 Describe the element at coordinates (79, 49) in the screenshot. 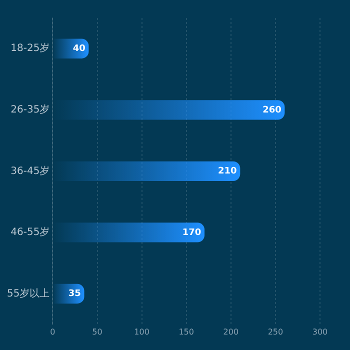

I see `data-label: 40` at that location.